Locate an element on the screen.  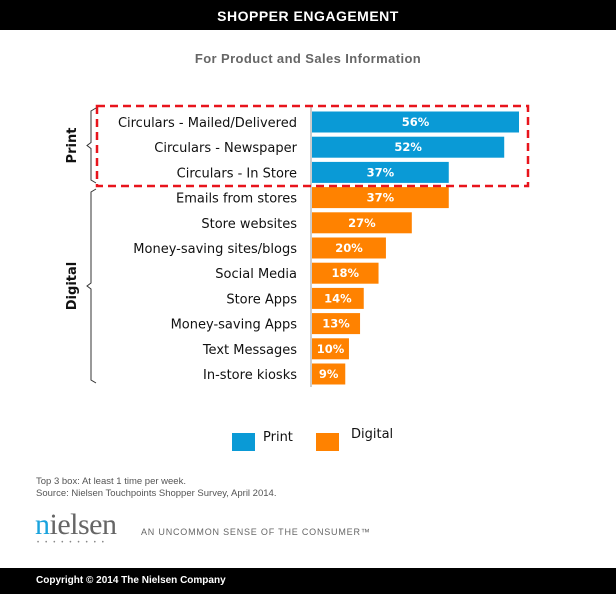
category-label: Circulars - Mailed/Delivered is located at coordinates (207, 123).